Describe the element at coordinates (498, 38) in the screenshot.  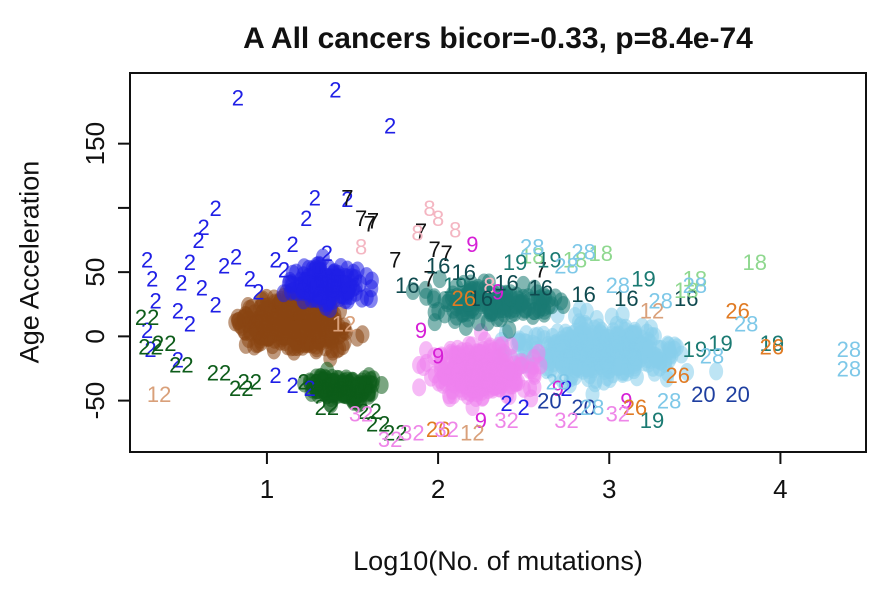
I see `chart-title: A All cancers bicor=-0.33, p=8.4e-74` at that location.